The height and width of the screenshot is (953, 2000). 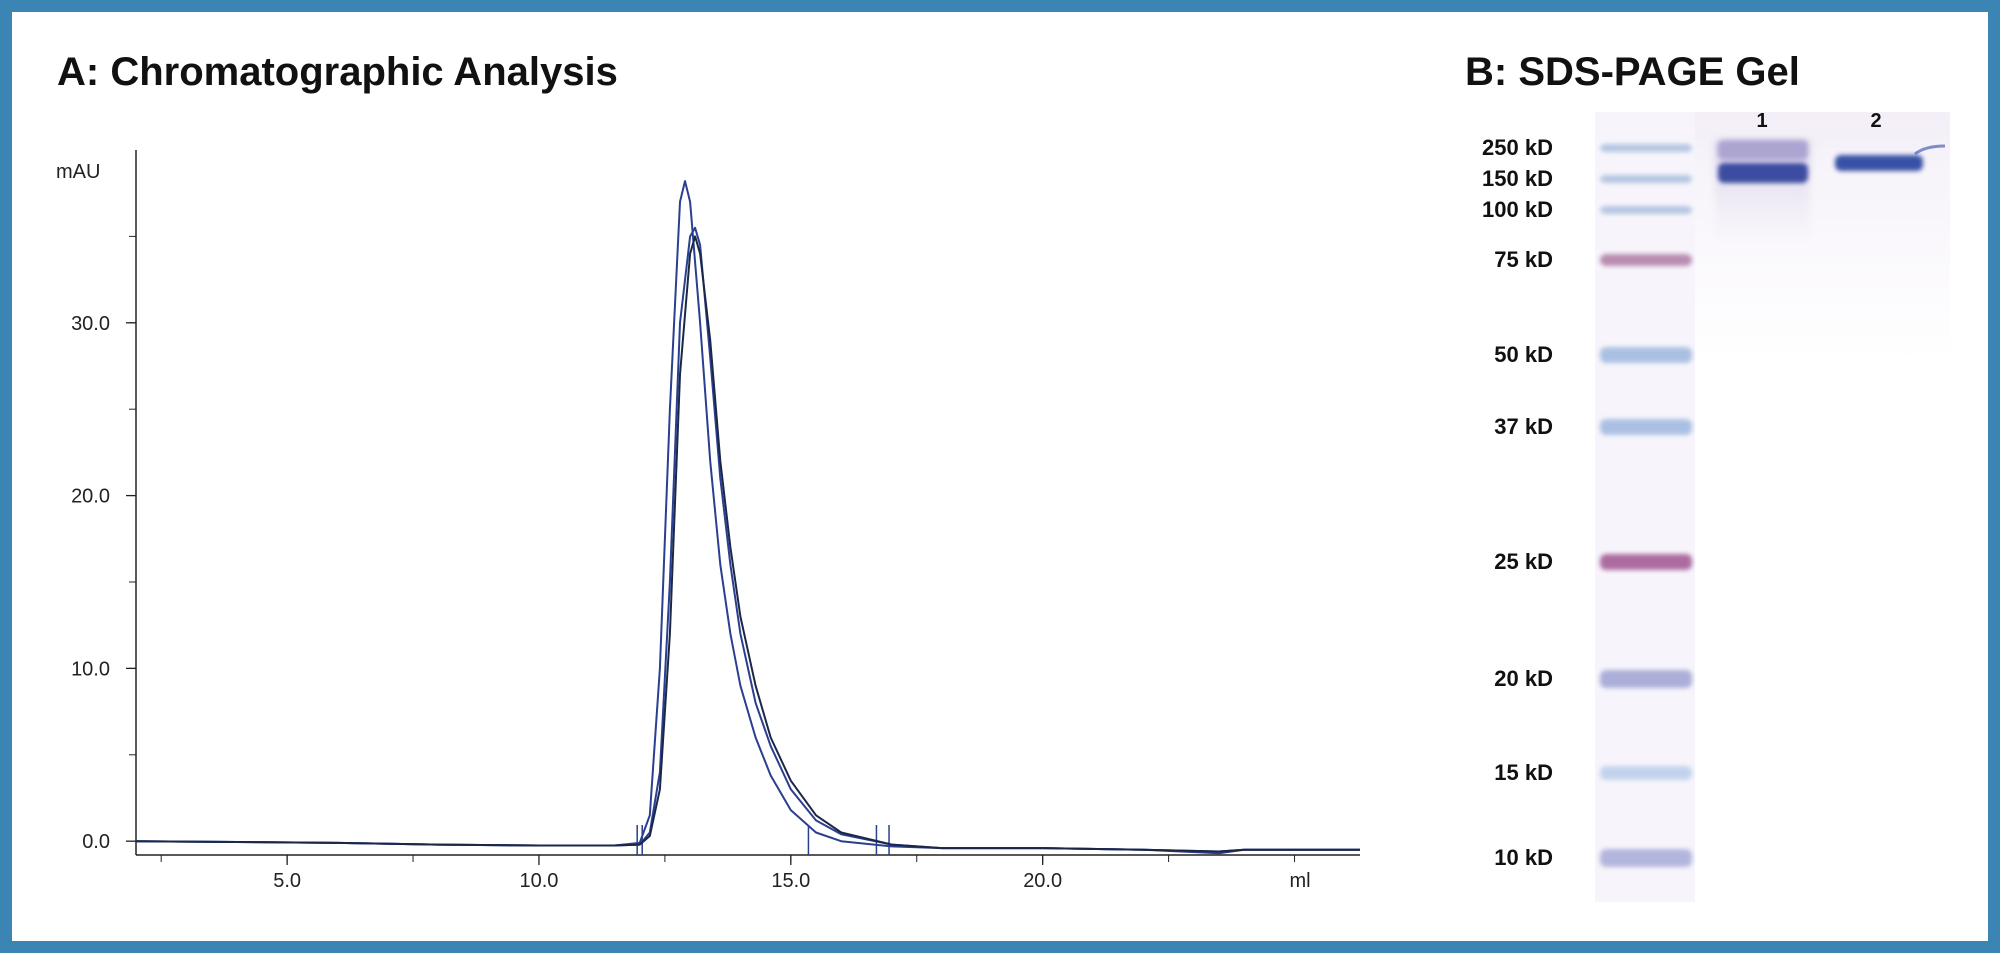 What do you see at coordinates (1517, 209) in the screenshot?
I see `marker-label: 100 kD` at bounding box center [1517, 209].